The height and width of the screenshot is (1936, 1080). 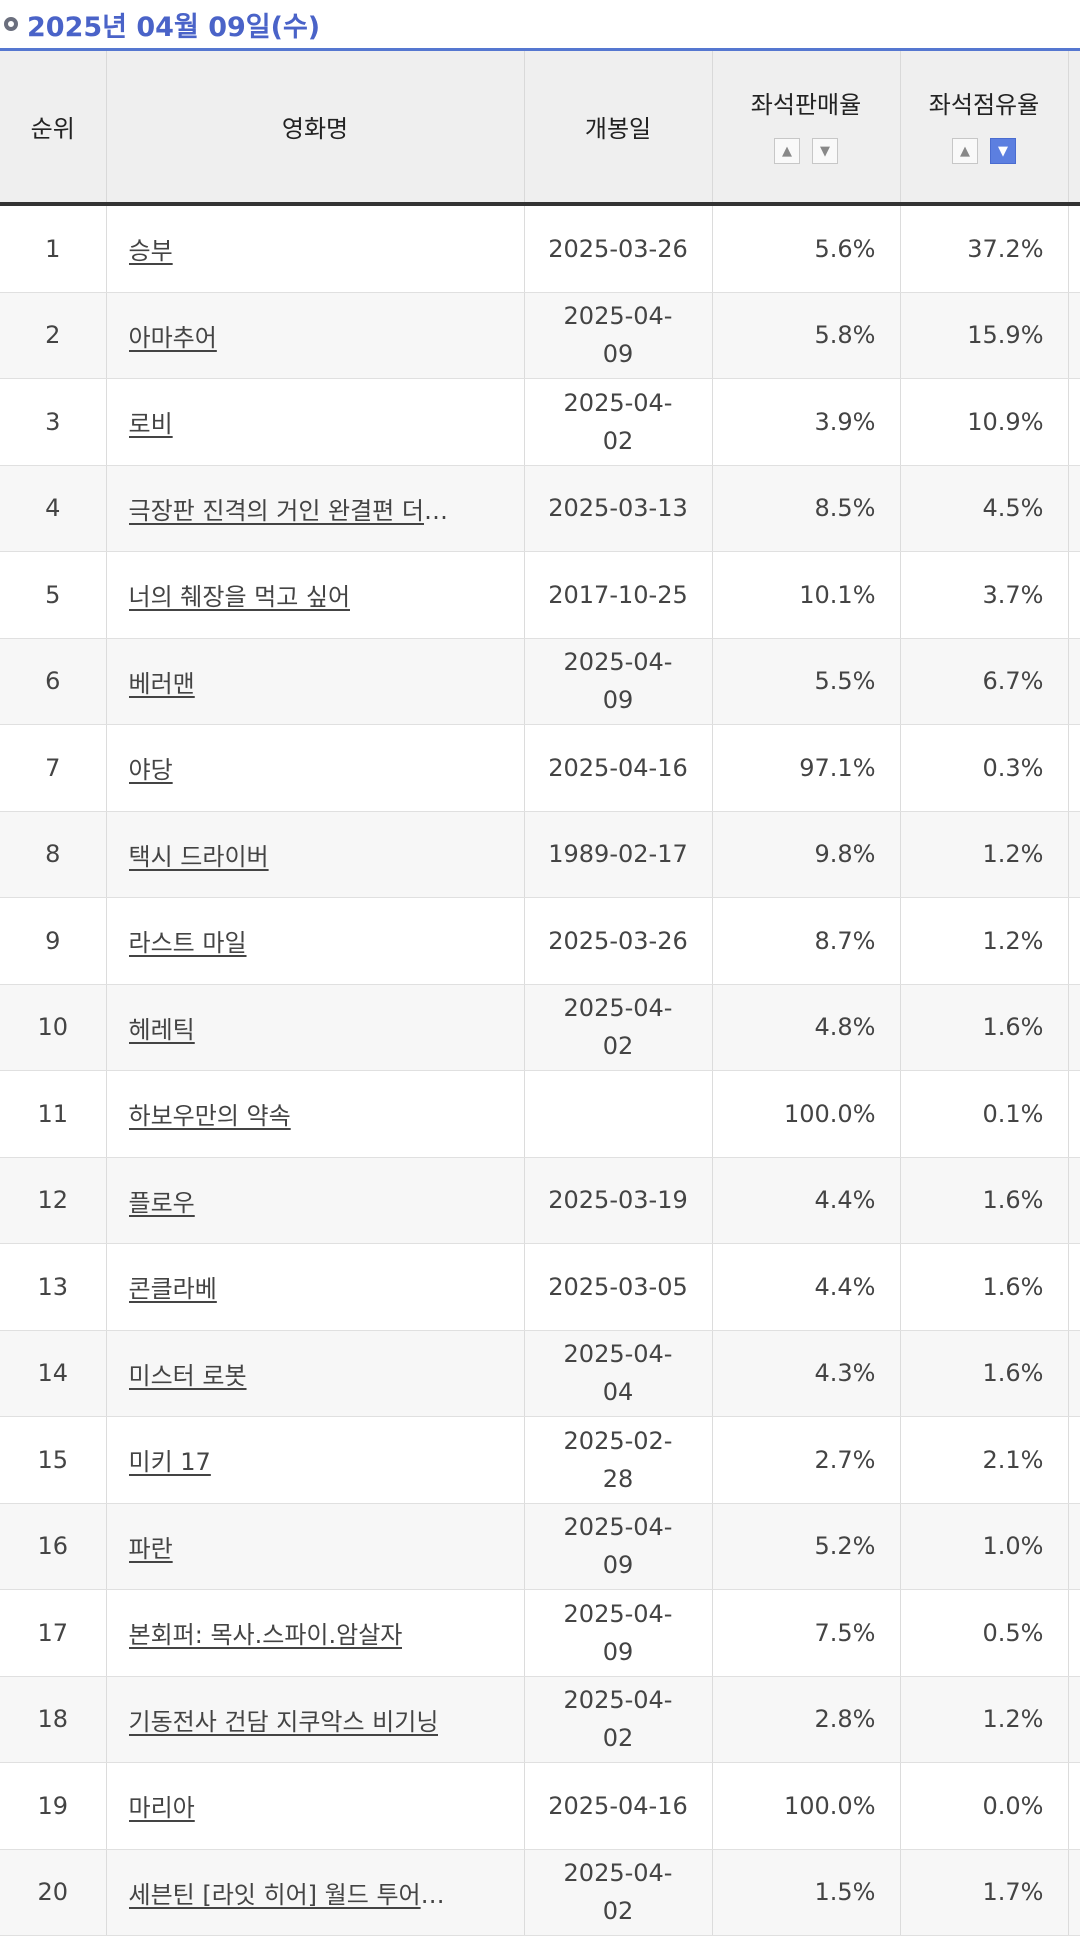 What do you see at coordinates (315, 941) in the screenshot?
I see `title-cell: 라스트 마일` at bounding box center [315, 941].